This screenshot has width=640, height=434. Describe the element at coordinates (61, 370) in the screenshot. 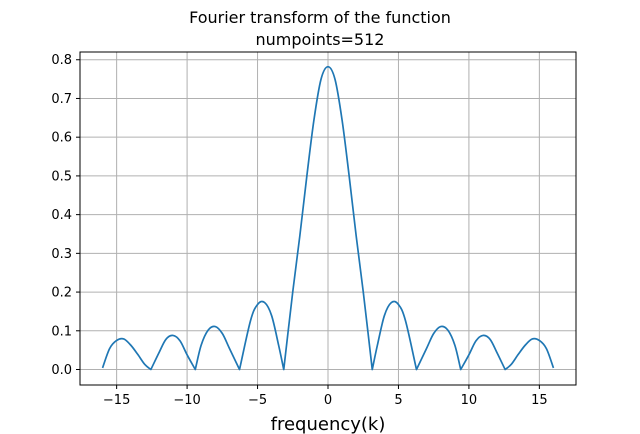

I see `y-tick-label: 0.0` at that location.